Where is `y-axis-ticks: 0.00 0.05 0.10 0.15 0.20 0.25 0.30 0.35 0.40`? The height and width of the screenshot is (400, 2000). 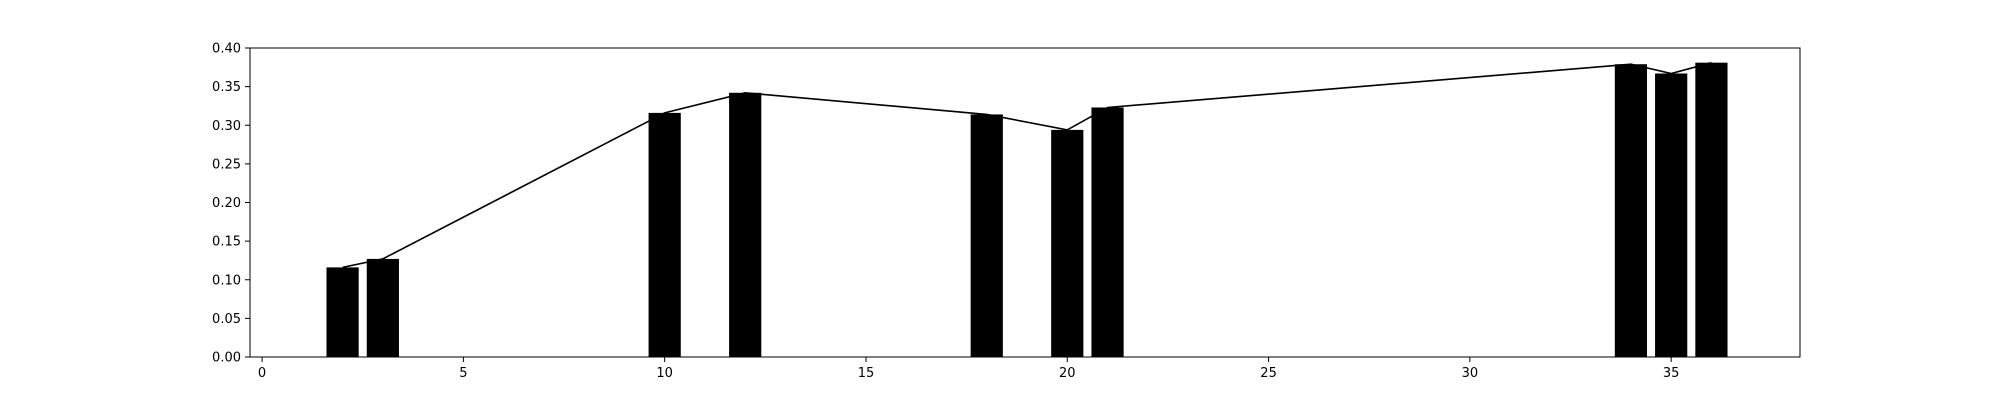
y-axis-ticks: 0.00 0.05 0.10 0.15 0.20 0.25 0.30 0.35 0.40 is located at coordinates (231, 204).